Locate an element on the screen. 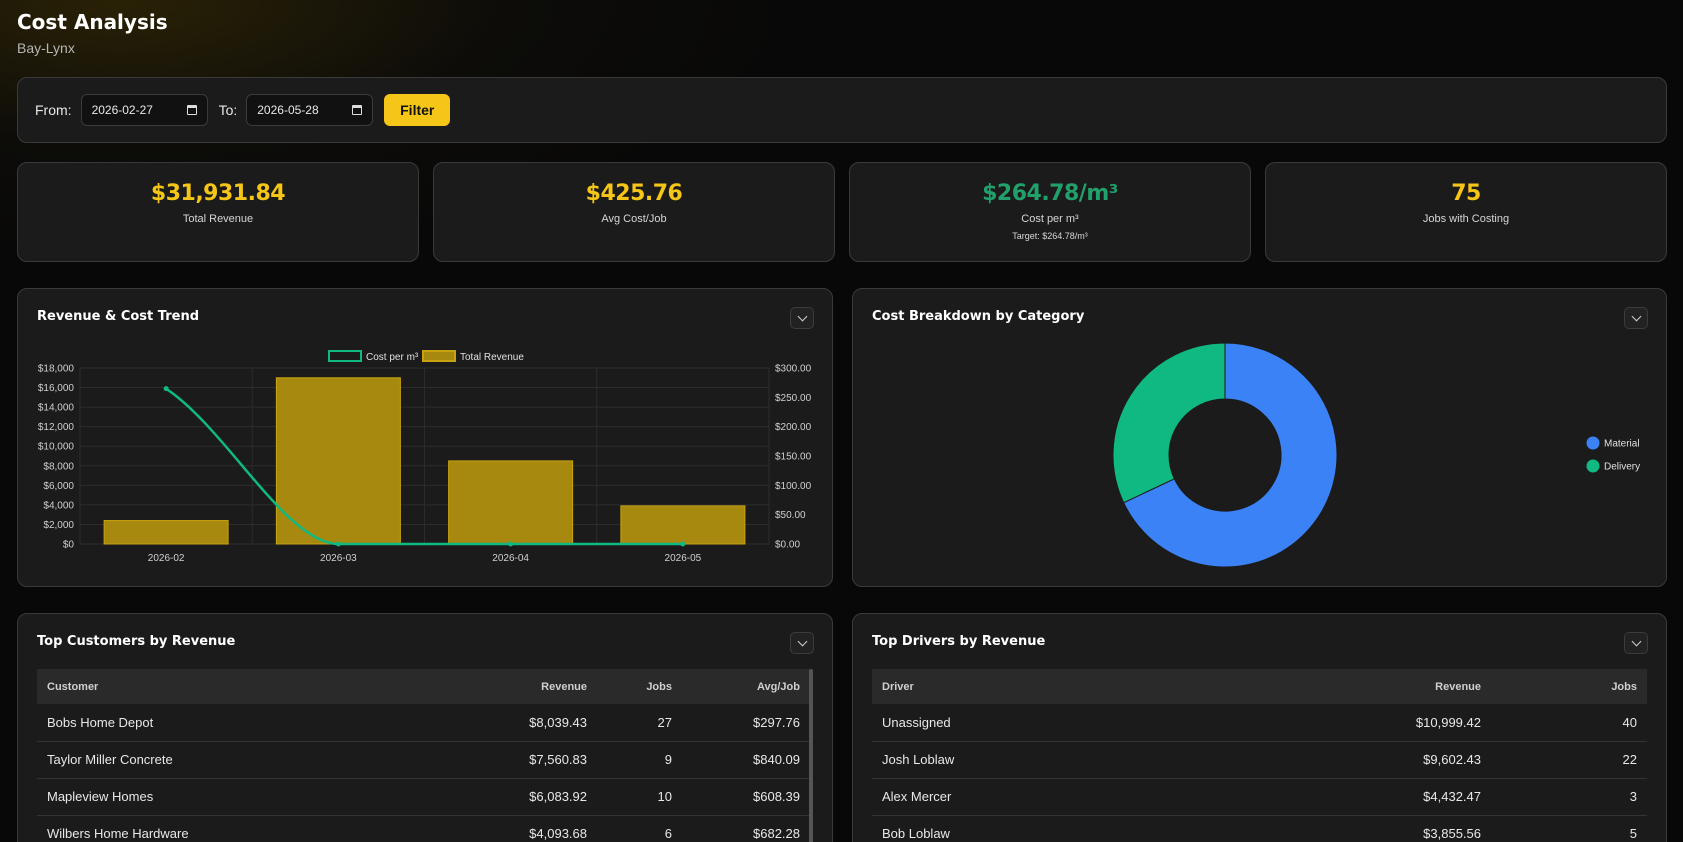  y-tick-label: $0 is located at coordinates (69, 545).